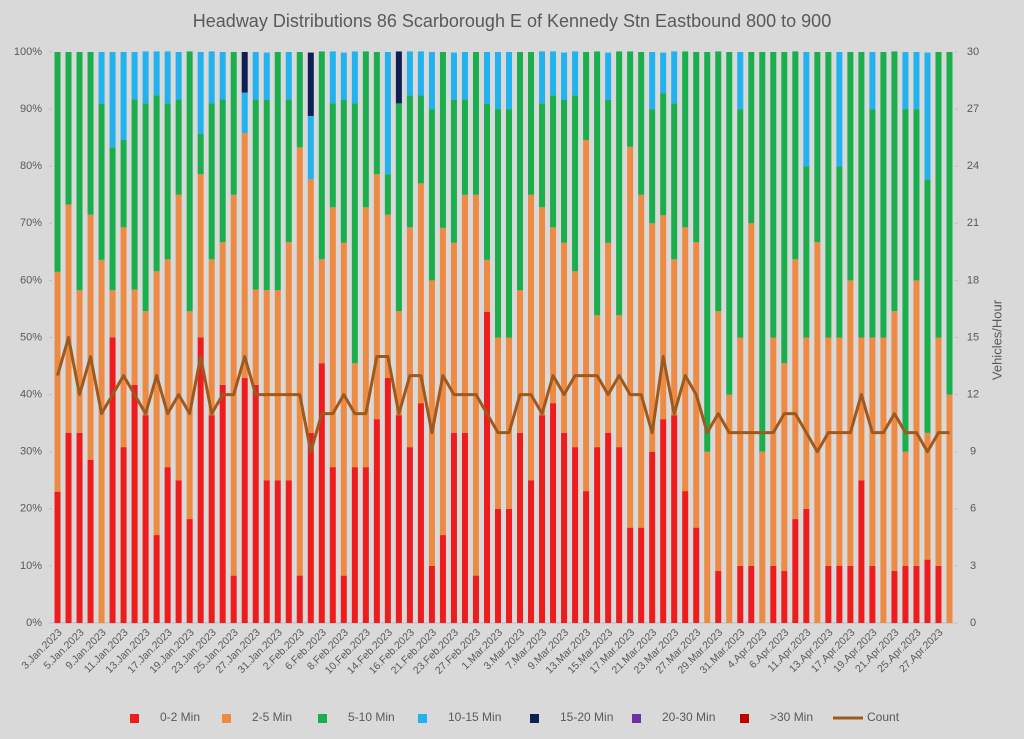 Image resolution: width=1024 pixels, height=739 pixels. What do you see at coordinates (973, 566) in the screenshot?
I see `y2-tick-label: 3` at bounding box center [973, 566].